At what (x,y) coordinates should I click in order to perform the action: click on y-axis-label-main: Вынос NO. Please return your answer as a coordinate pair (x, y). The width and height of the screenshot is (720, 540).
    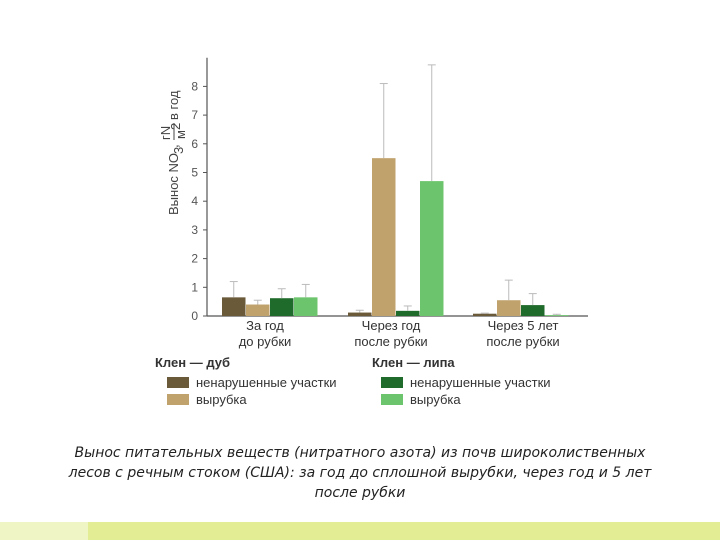
    Looking at the image, I should click on (173, 184).